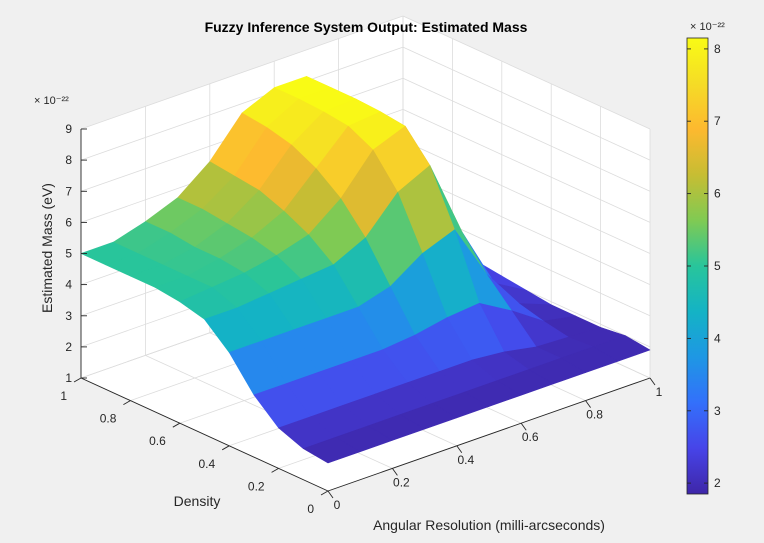 This screenshot has height=543, width=764. Describe the element at coordinates (68, 378) in the screenshot. I see `z-tick-label: 1` at that location.